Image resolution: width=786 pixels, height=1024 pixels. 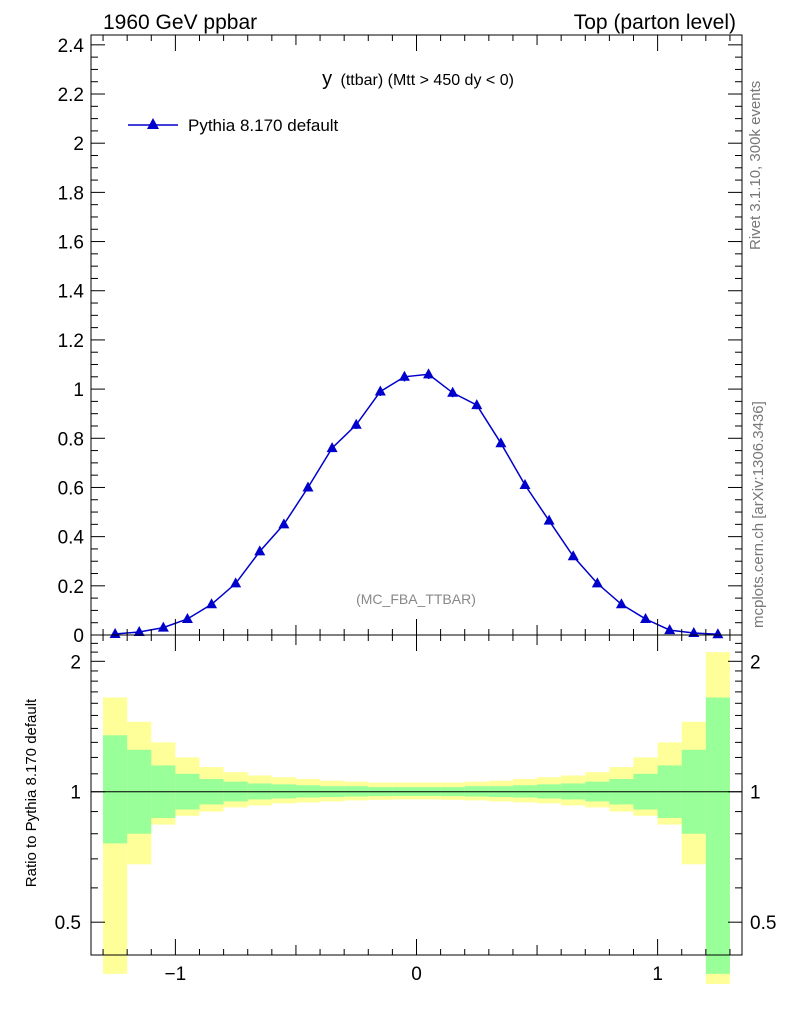 What do you see at coordinates (755, 165) in the screenshot?
I see `side-label-rivet: Rivet 3.1.10, 300k events` at bounding box center [755, 165].